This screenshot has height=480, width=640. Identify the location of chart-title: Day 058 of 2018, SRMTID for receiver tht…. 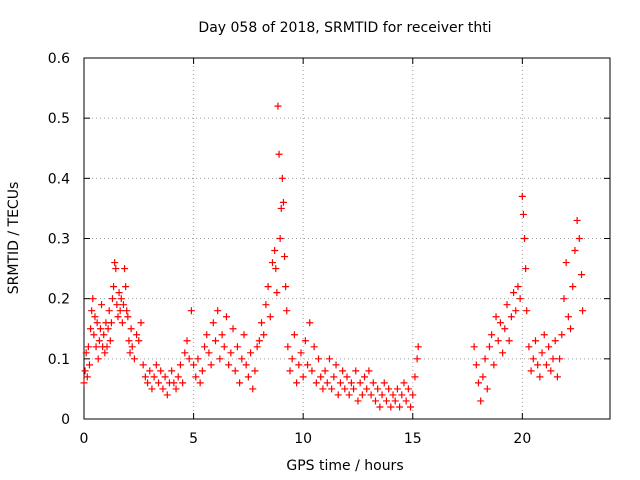
(344, 28).